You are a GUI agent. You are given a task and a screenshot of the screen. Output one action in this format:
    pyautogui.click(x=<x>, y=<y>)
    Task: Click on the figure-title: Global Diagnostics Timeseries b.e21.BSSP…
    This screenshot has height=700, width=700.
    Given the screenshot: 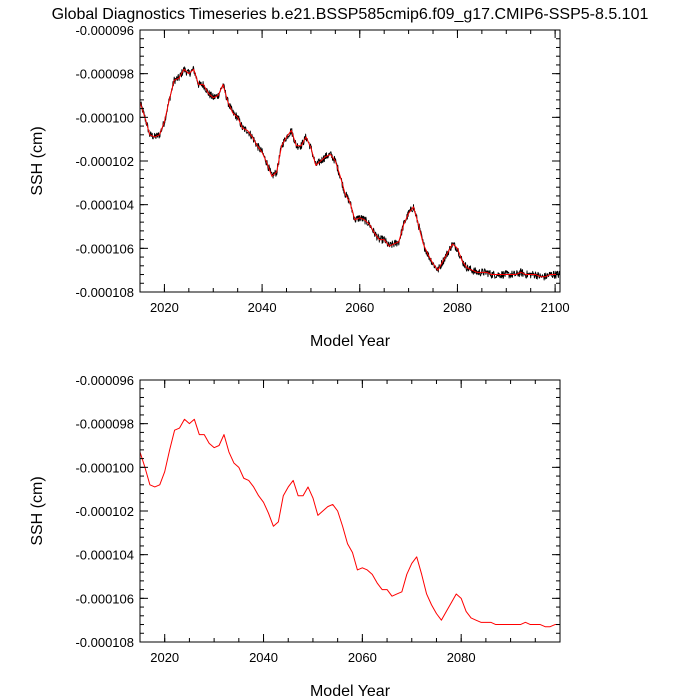 What is the action you would take?
    pyautogui.click(x=350, y=14)
    